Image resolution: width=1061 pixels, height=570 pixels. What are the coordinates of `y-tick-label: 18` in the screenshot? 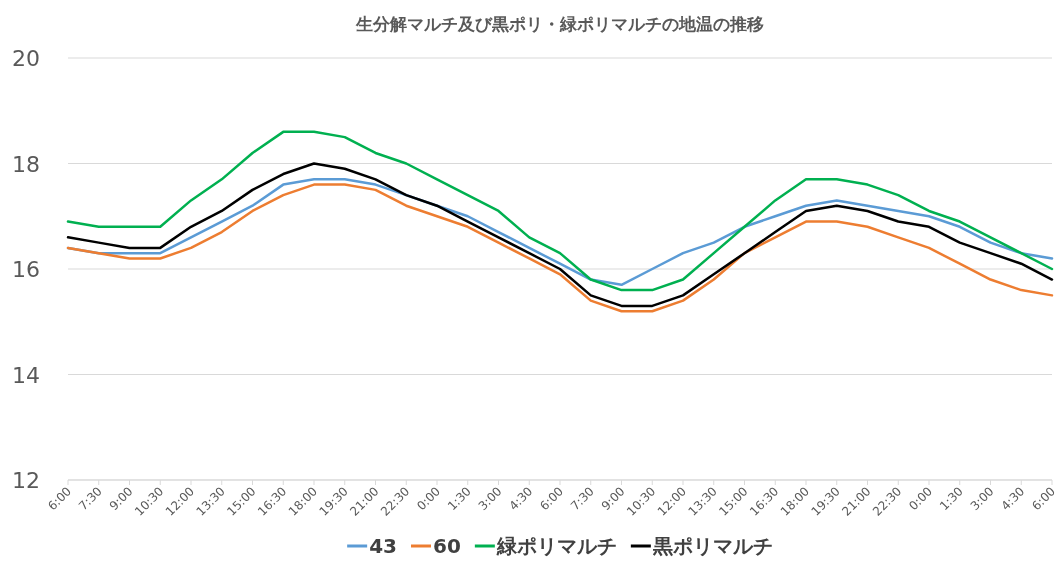 It's located at (26, 164).